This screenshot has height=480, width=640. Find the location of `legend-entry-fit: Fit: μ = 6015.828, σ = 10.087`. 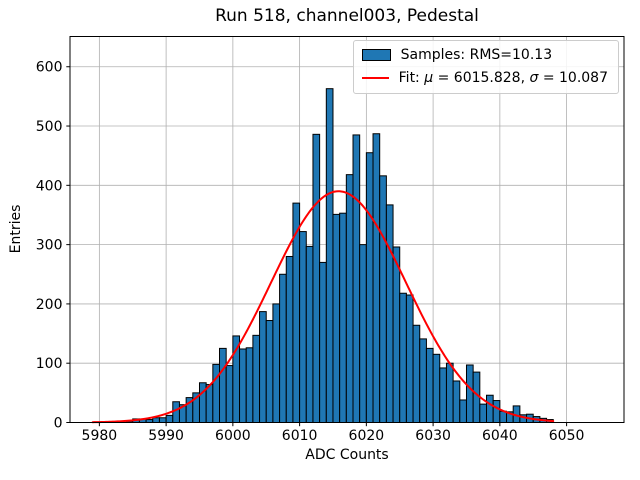

legend-entry-fit: Fit: μ = 6015.828, σ = 10.087 is located at coordinates (484, 78).